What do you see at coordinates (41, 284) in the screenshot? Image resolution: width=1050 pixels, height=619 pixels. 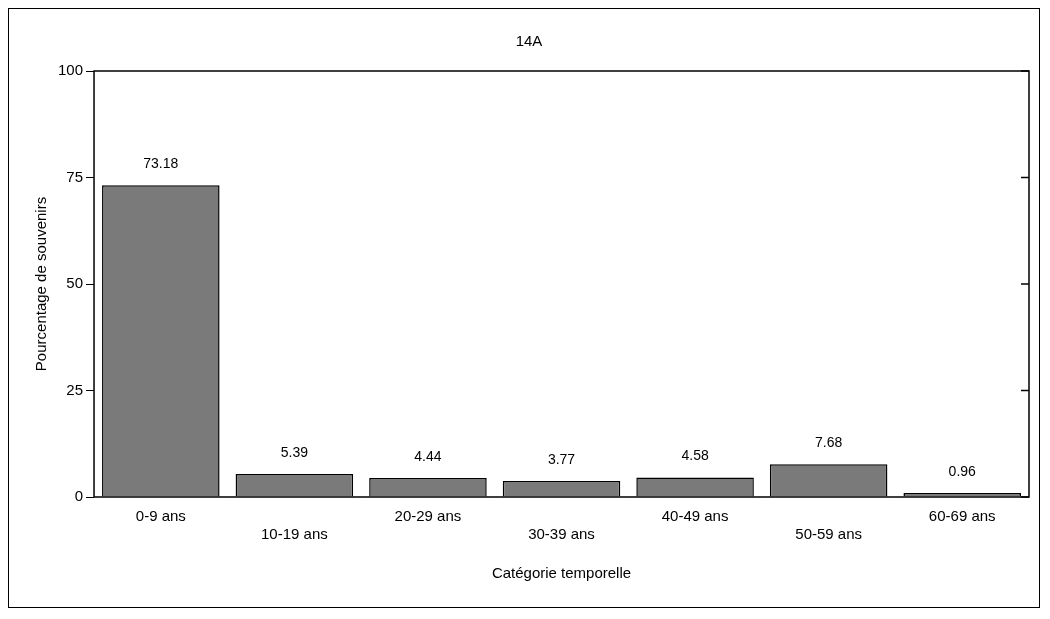 I see `y-axis-title: Pourcentage de souvenirs` at bounding box center [41, 284].